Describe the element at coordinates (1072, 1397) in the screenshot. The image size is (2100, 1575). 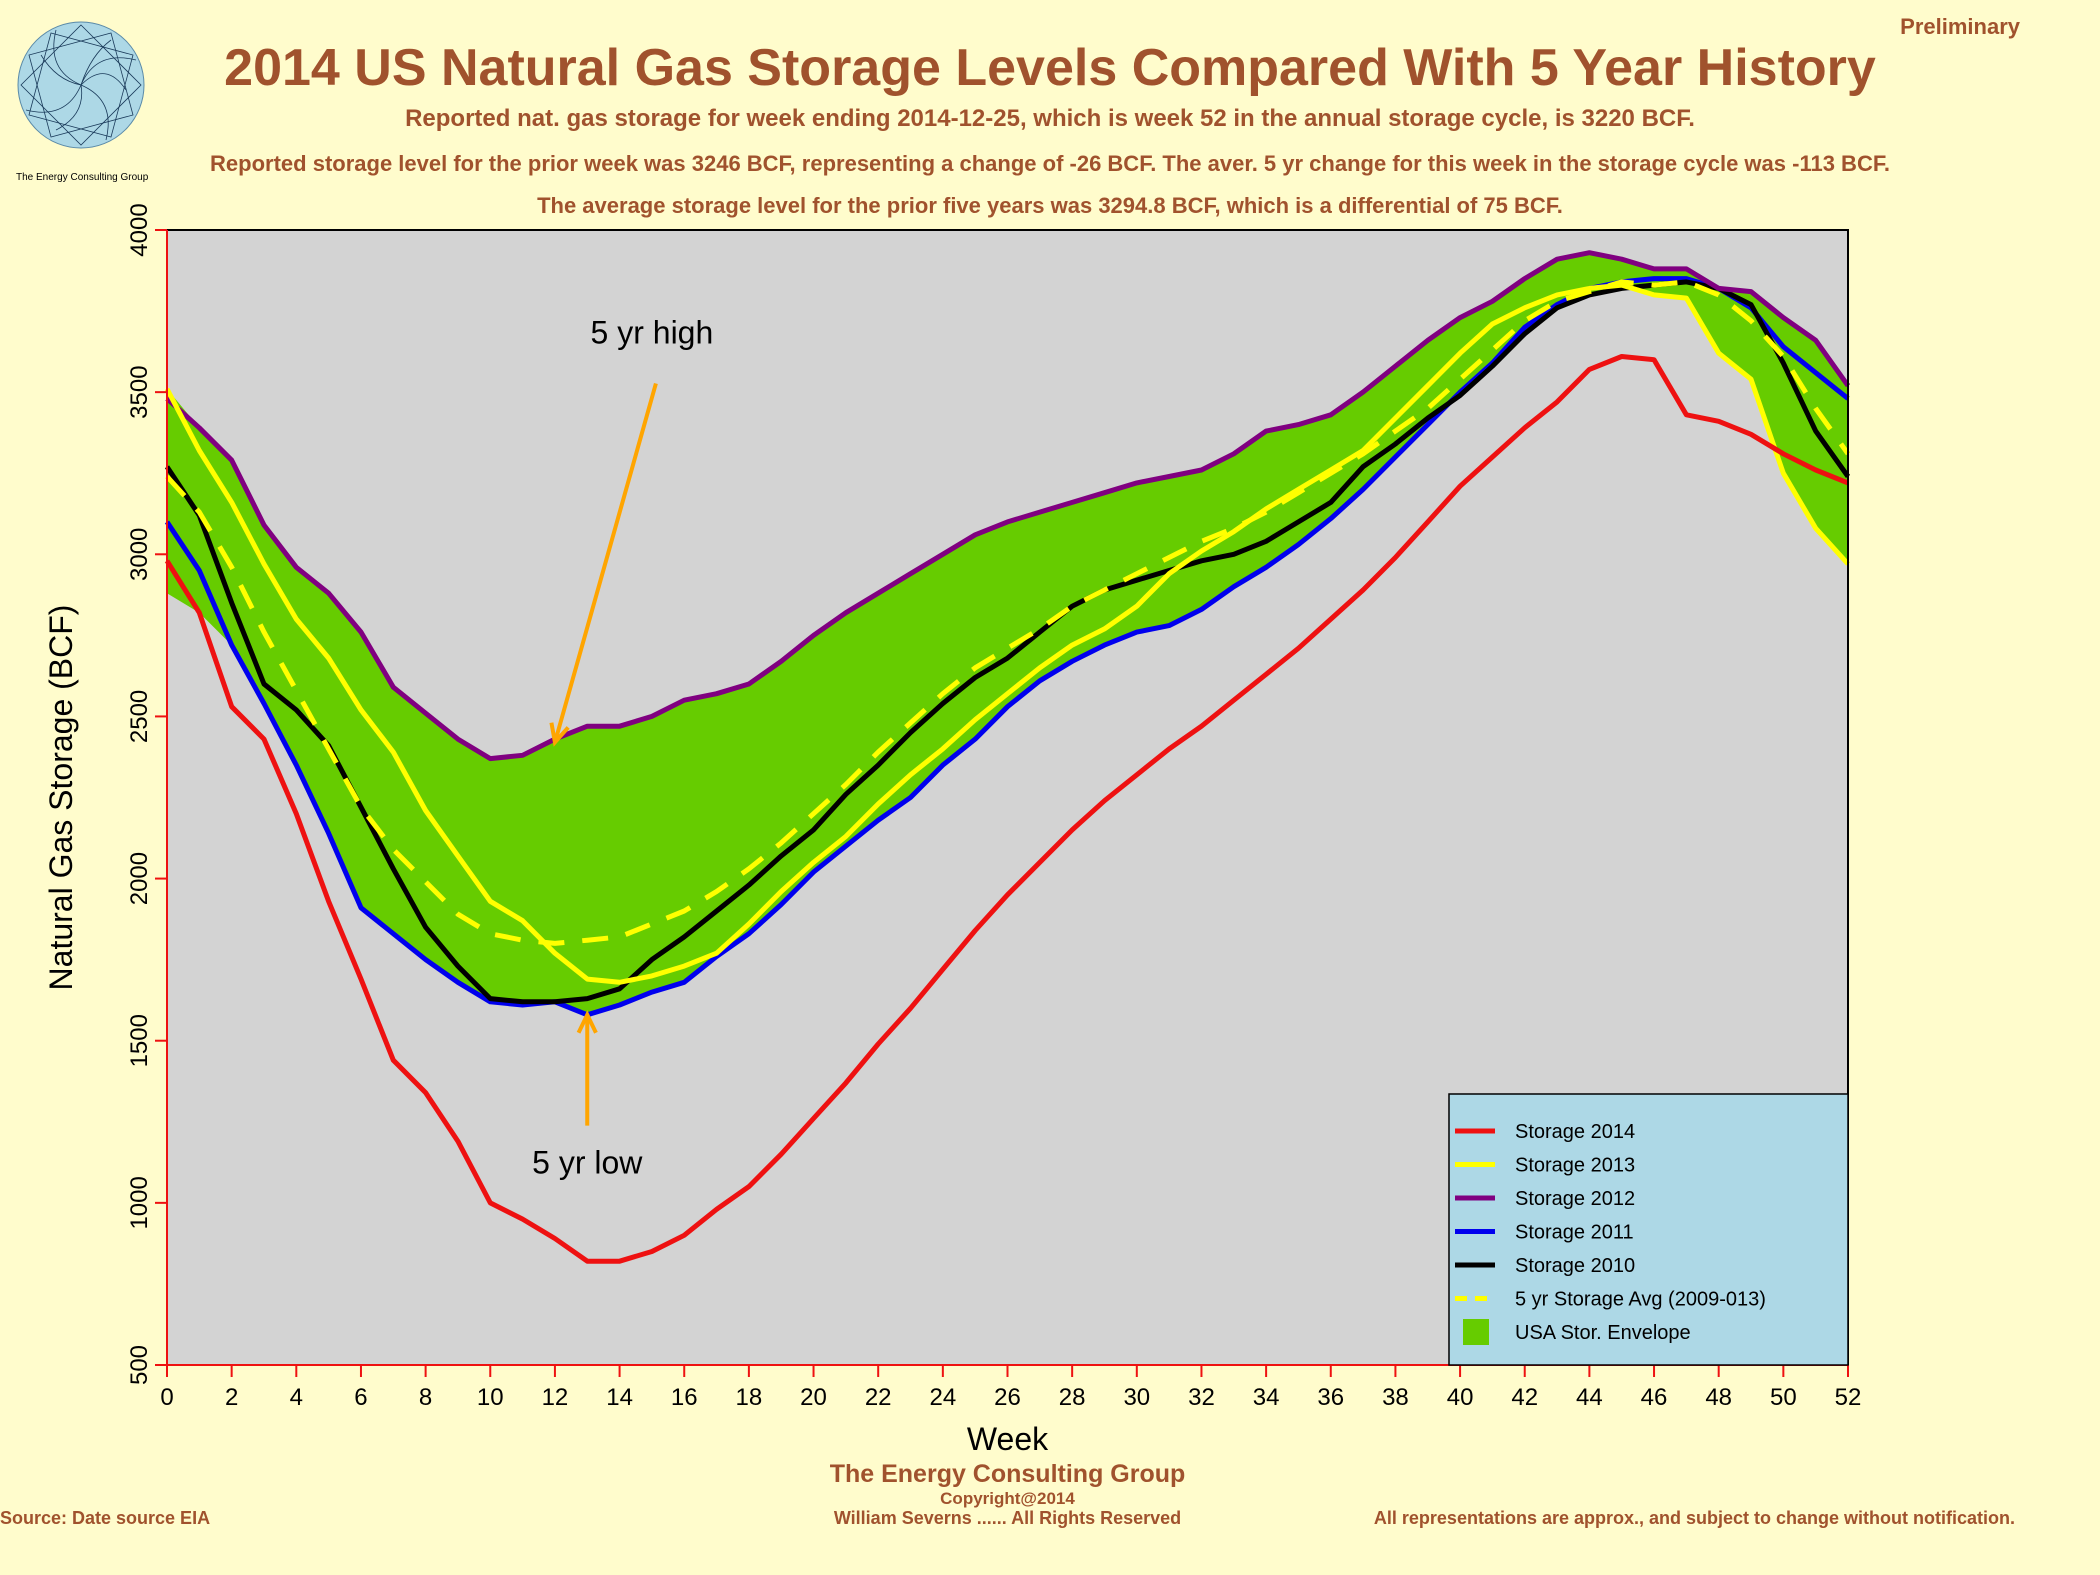
I see `x-tick-label: 28` at that location.